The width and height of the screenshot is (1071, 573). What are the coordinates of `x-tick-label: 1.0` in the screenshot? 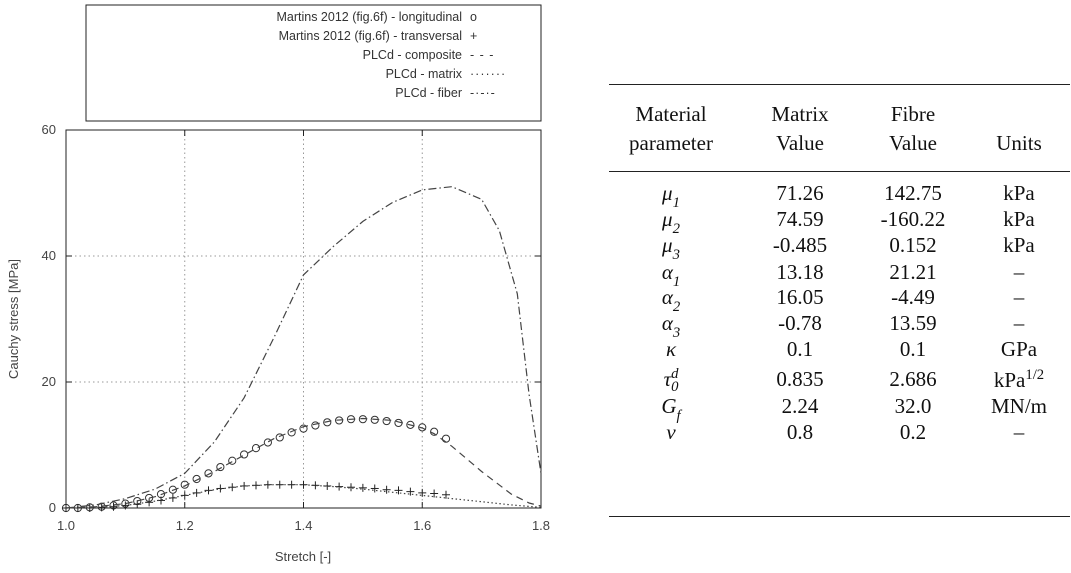 It's located at (66, 525).